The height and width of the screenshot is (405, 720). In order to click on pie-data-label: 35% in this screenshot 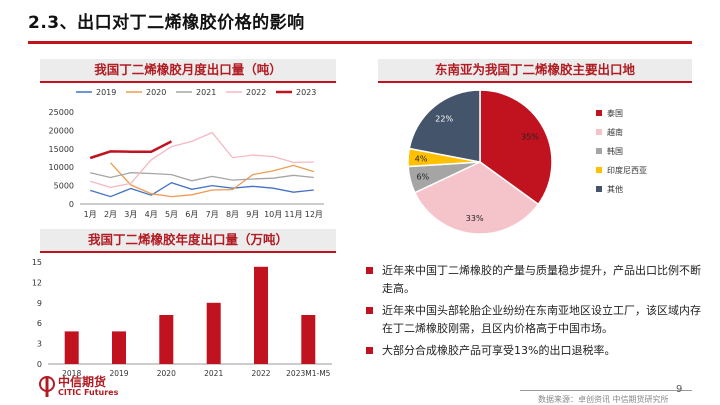, I will do `click(530, 137)`.